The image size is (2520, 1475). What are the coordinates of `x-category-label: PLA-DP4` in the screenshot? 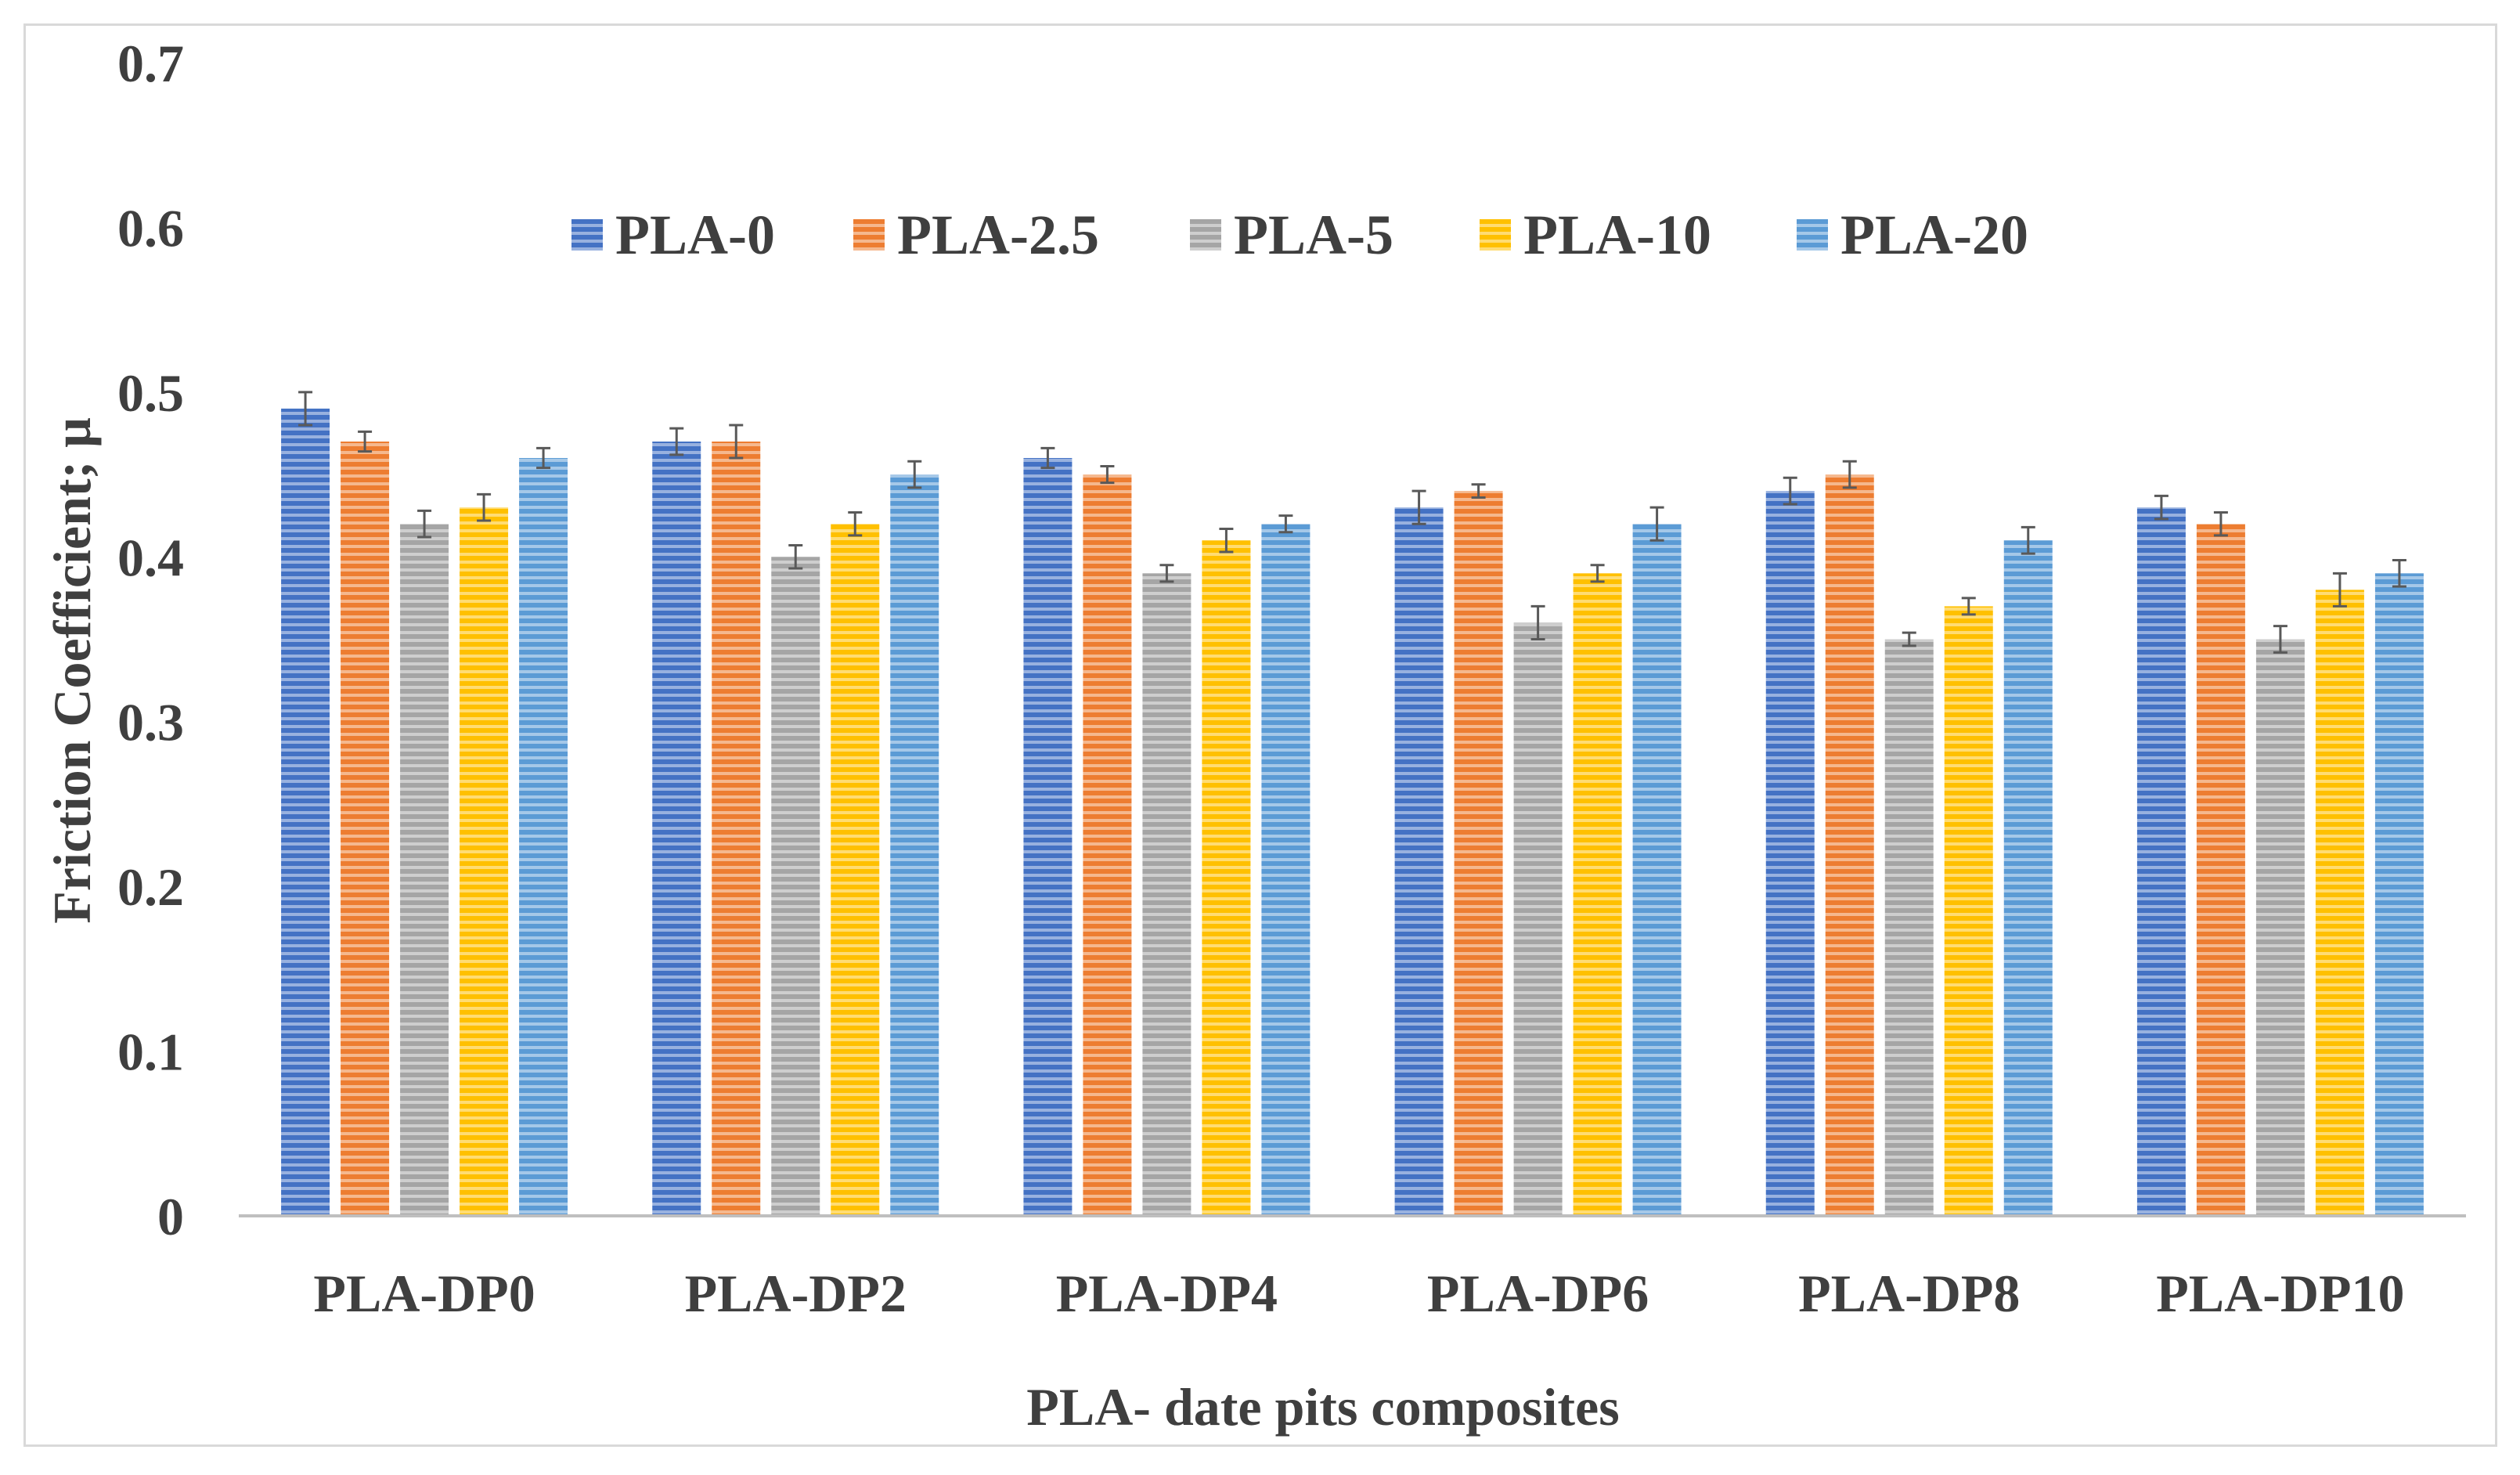 It's located at (1167, 1293).